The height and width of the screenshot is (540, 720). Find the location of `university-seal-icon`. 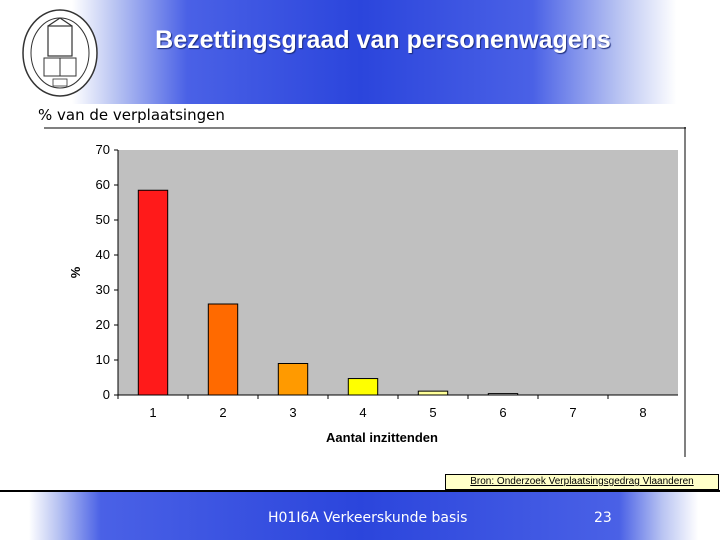

university-seal-icon is located at coordinates (60, 53).